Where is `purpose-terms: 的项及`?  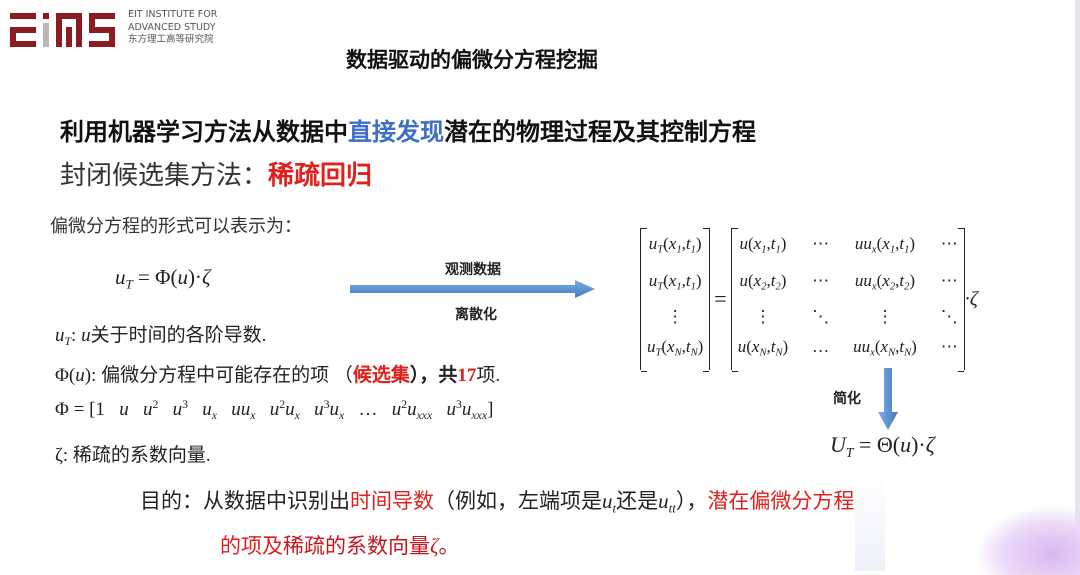 purpose-terms: 的项及 is located at coordinates (251, 546).